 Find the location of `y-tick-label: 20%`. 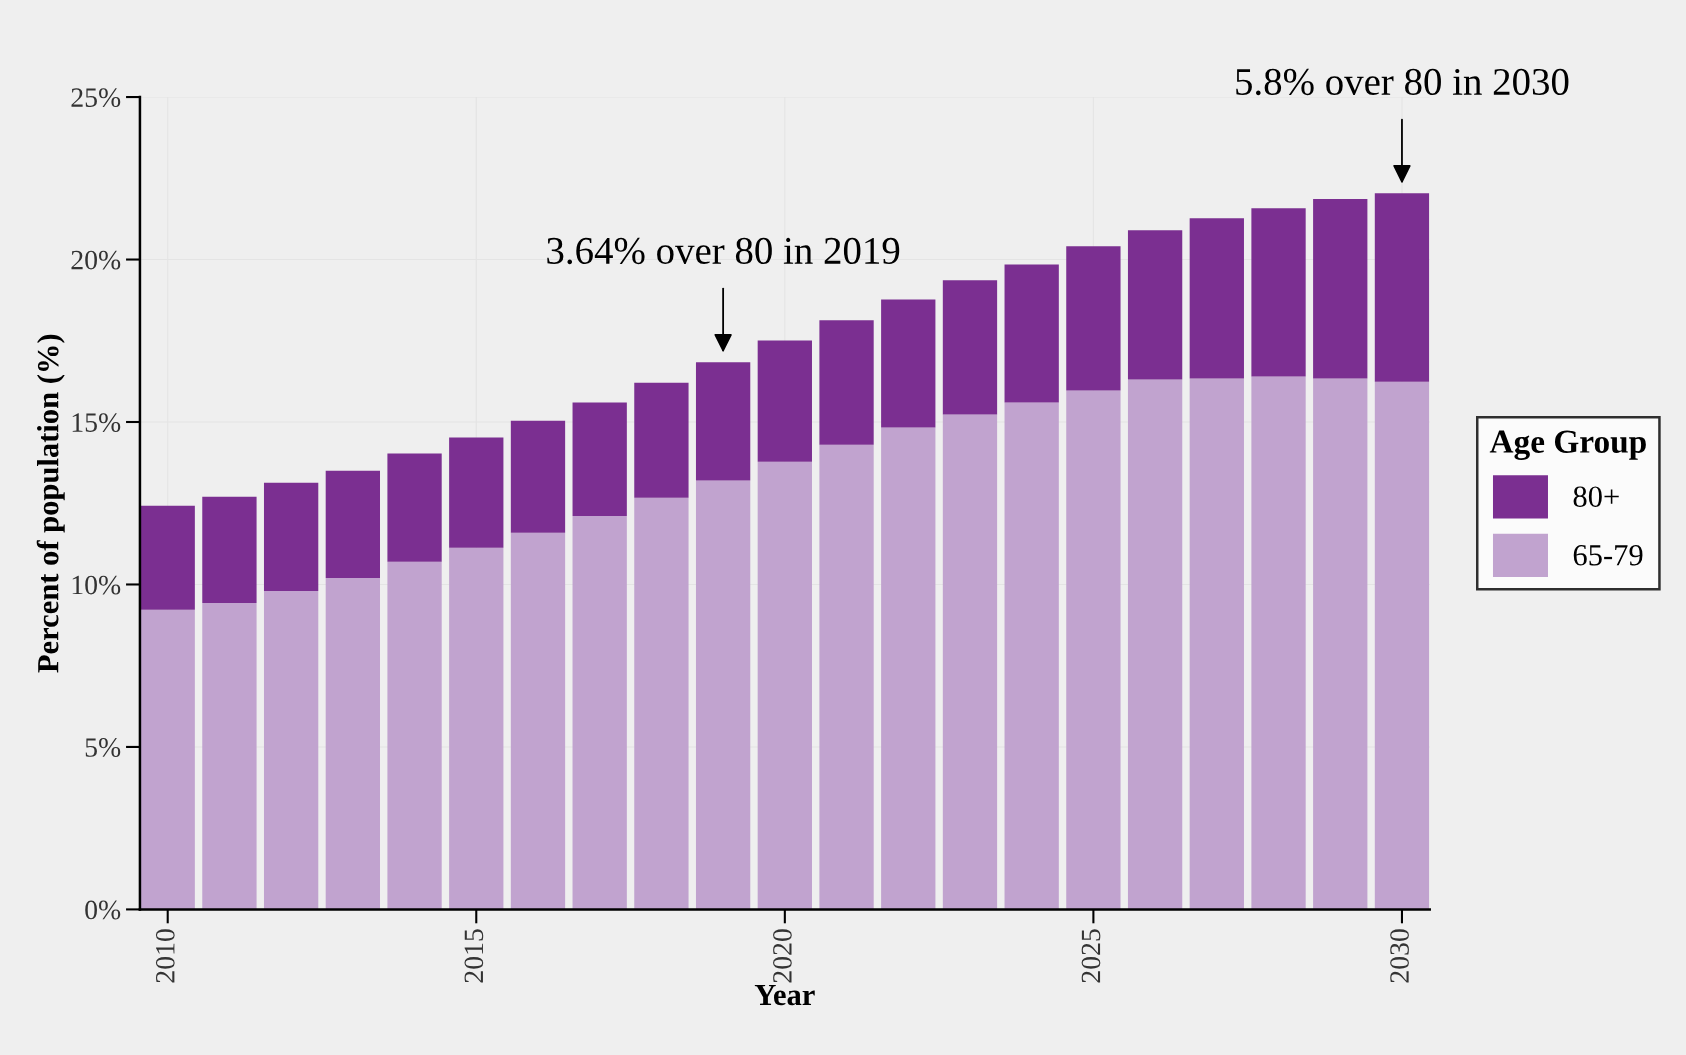

y-tick-label: 20% is located at coordinates (96, 260).